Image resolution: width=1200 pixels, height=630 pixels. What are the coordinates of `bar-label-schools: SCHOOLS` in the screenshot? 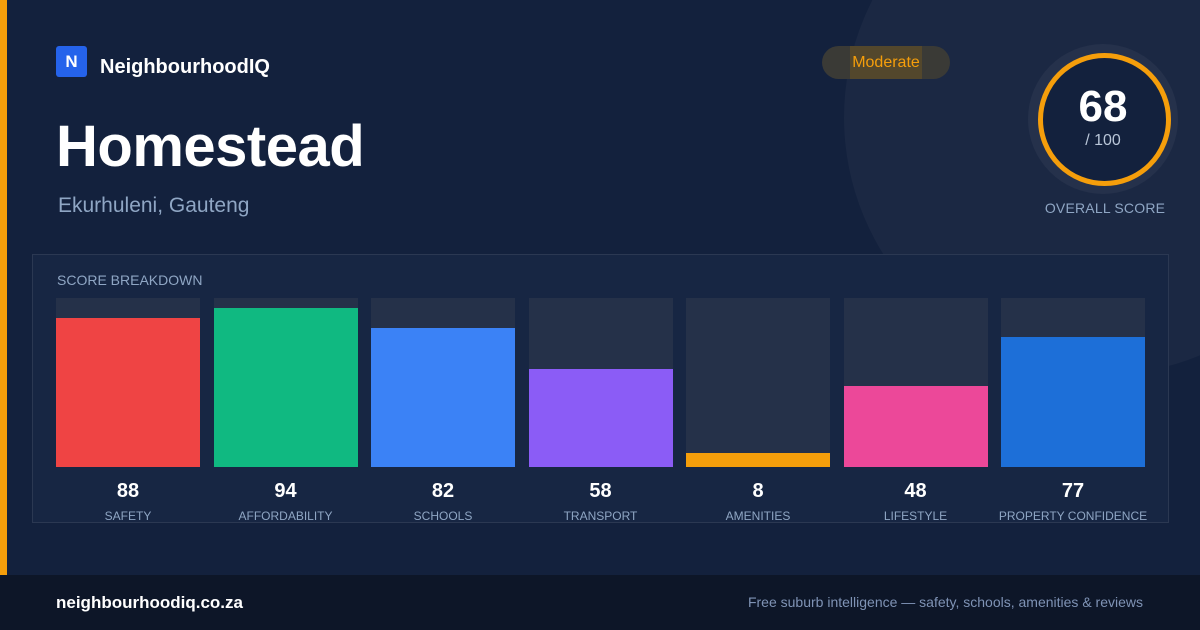 It's located at (443, 516).